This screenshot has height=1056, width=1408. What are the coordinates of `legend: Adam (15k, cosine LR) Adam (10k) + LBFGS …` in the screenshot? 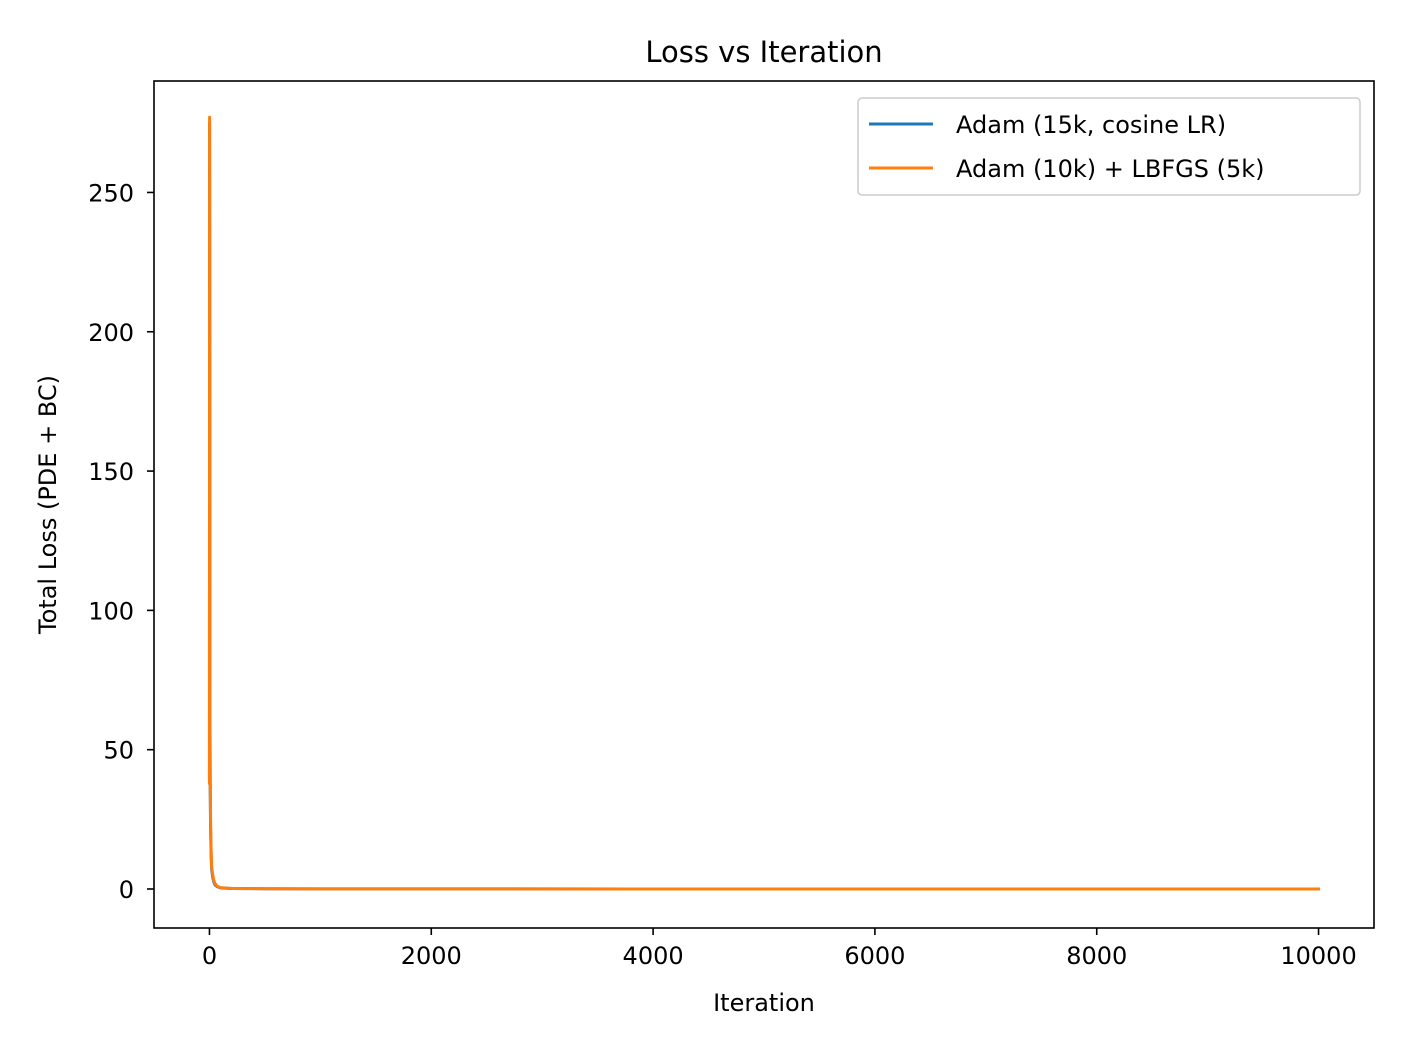 It's located at (1109, 146).